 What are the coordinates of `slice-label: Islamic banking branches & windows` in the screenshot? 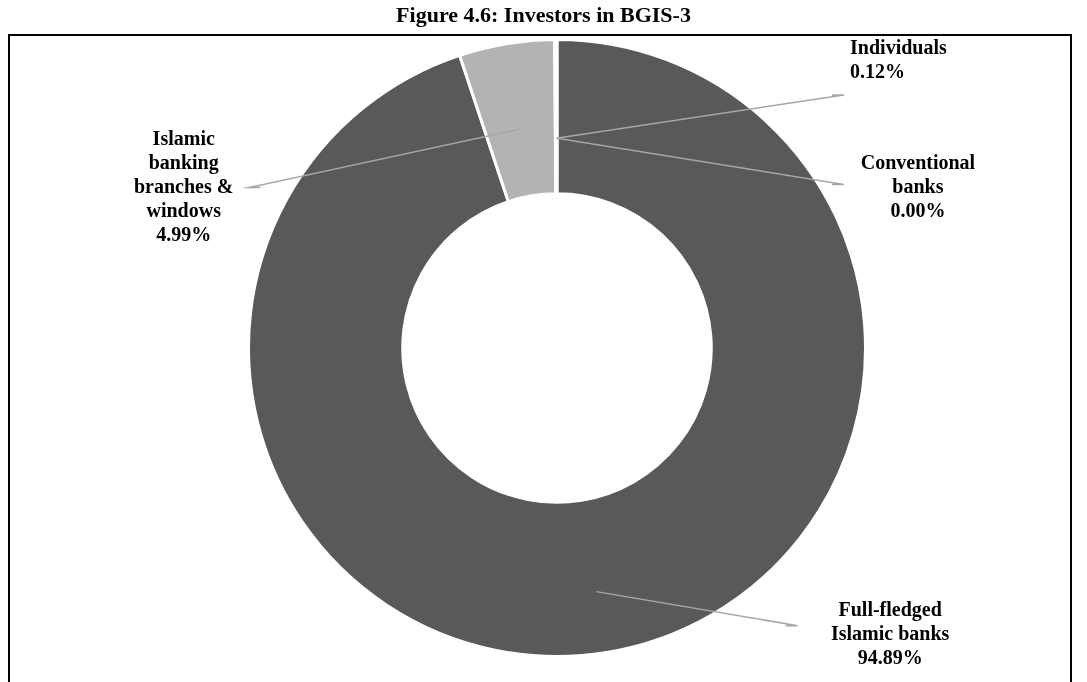 It's located at (183, 173).